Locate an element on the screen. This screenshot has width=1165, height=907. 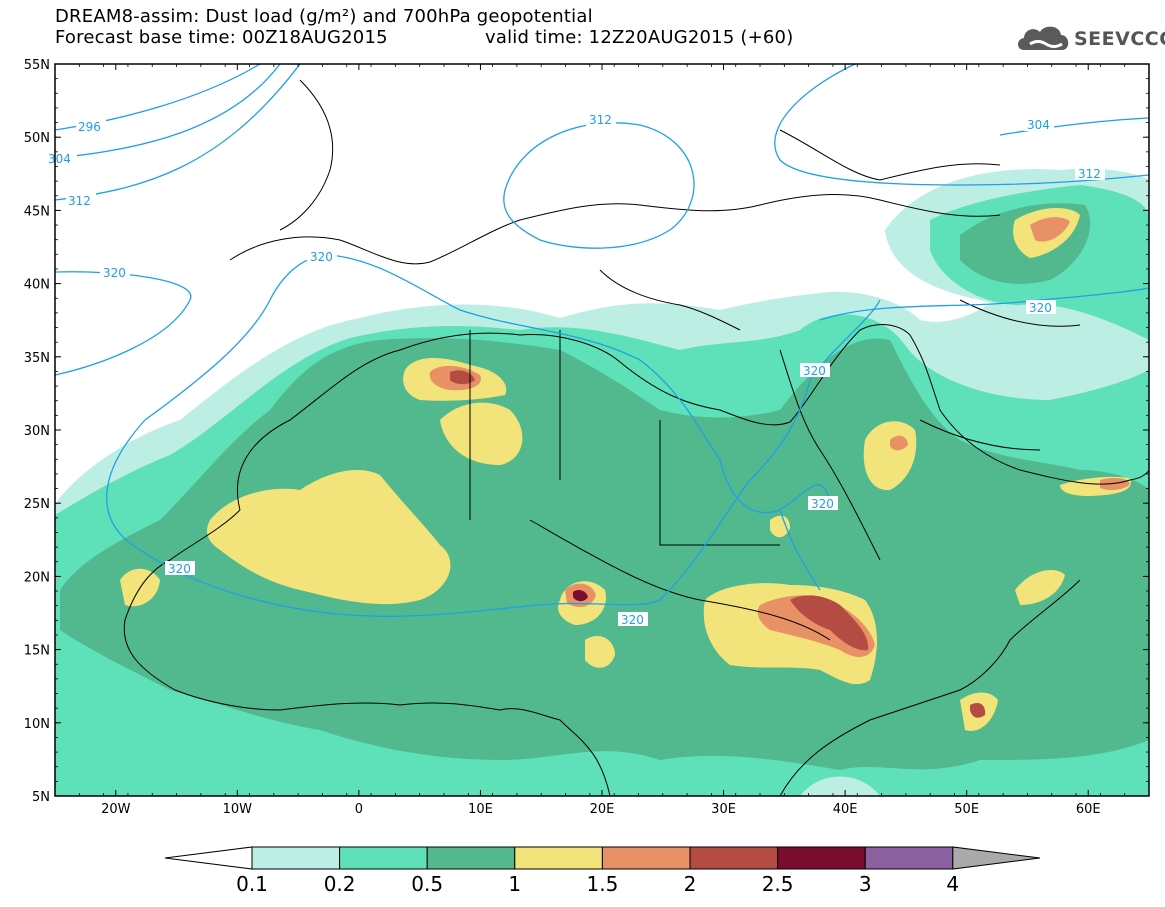
seevccc-logo: SEEVCCC is located at coordinates (1090, 40).